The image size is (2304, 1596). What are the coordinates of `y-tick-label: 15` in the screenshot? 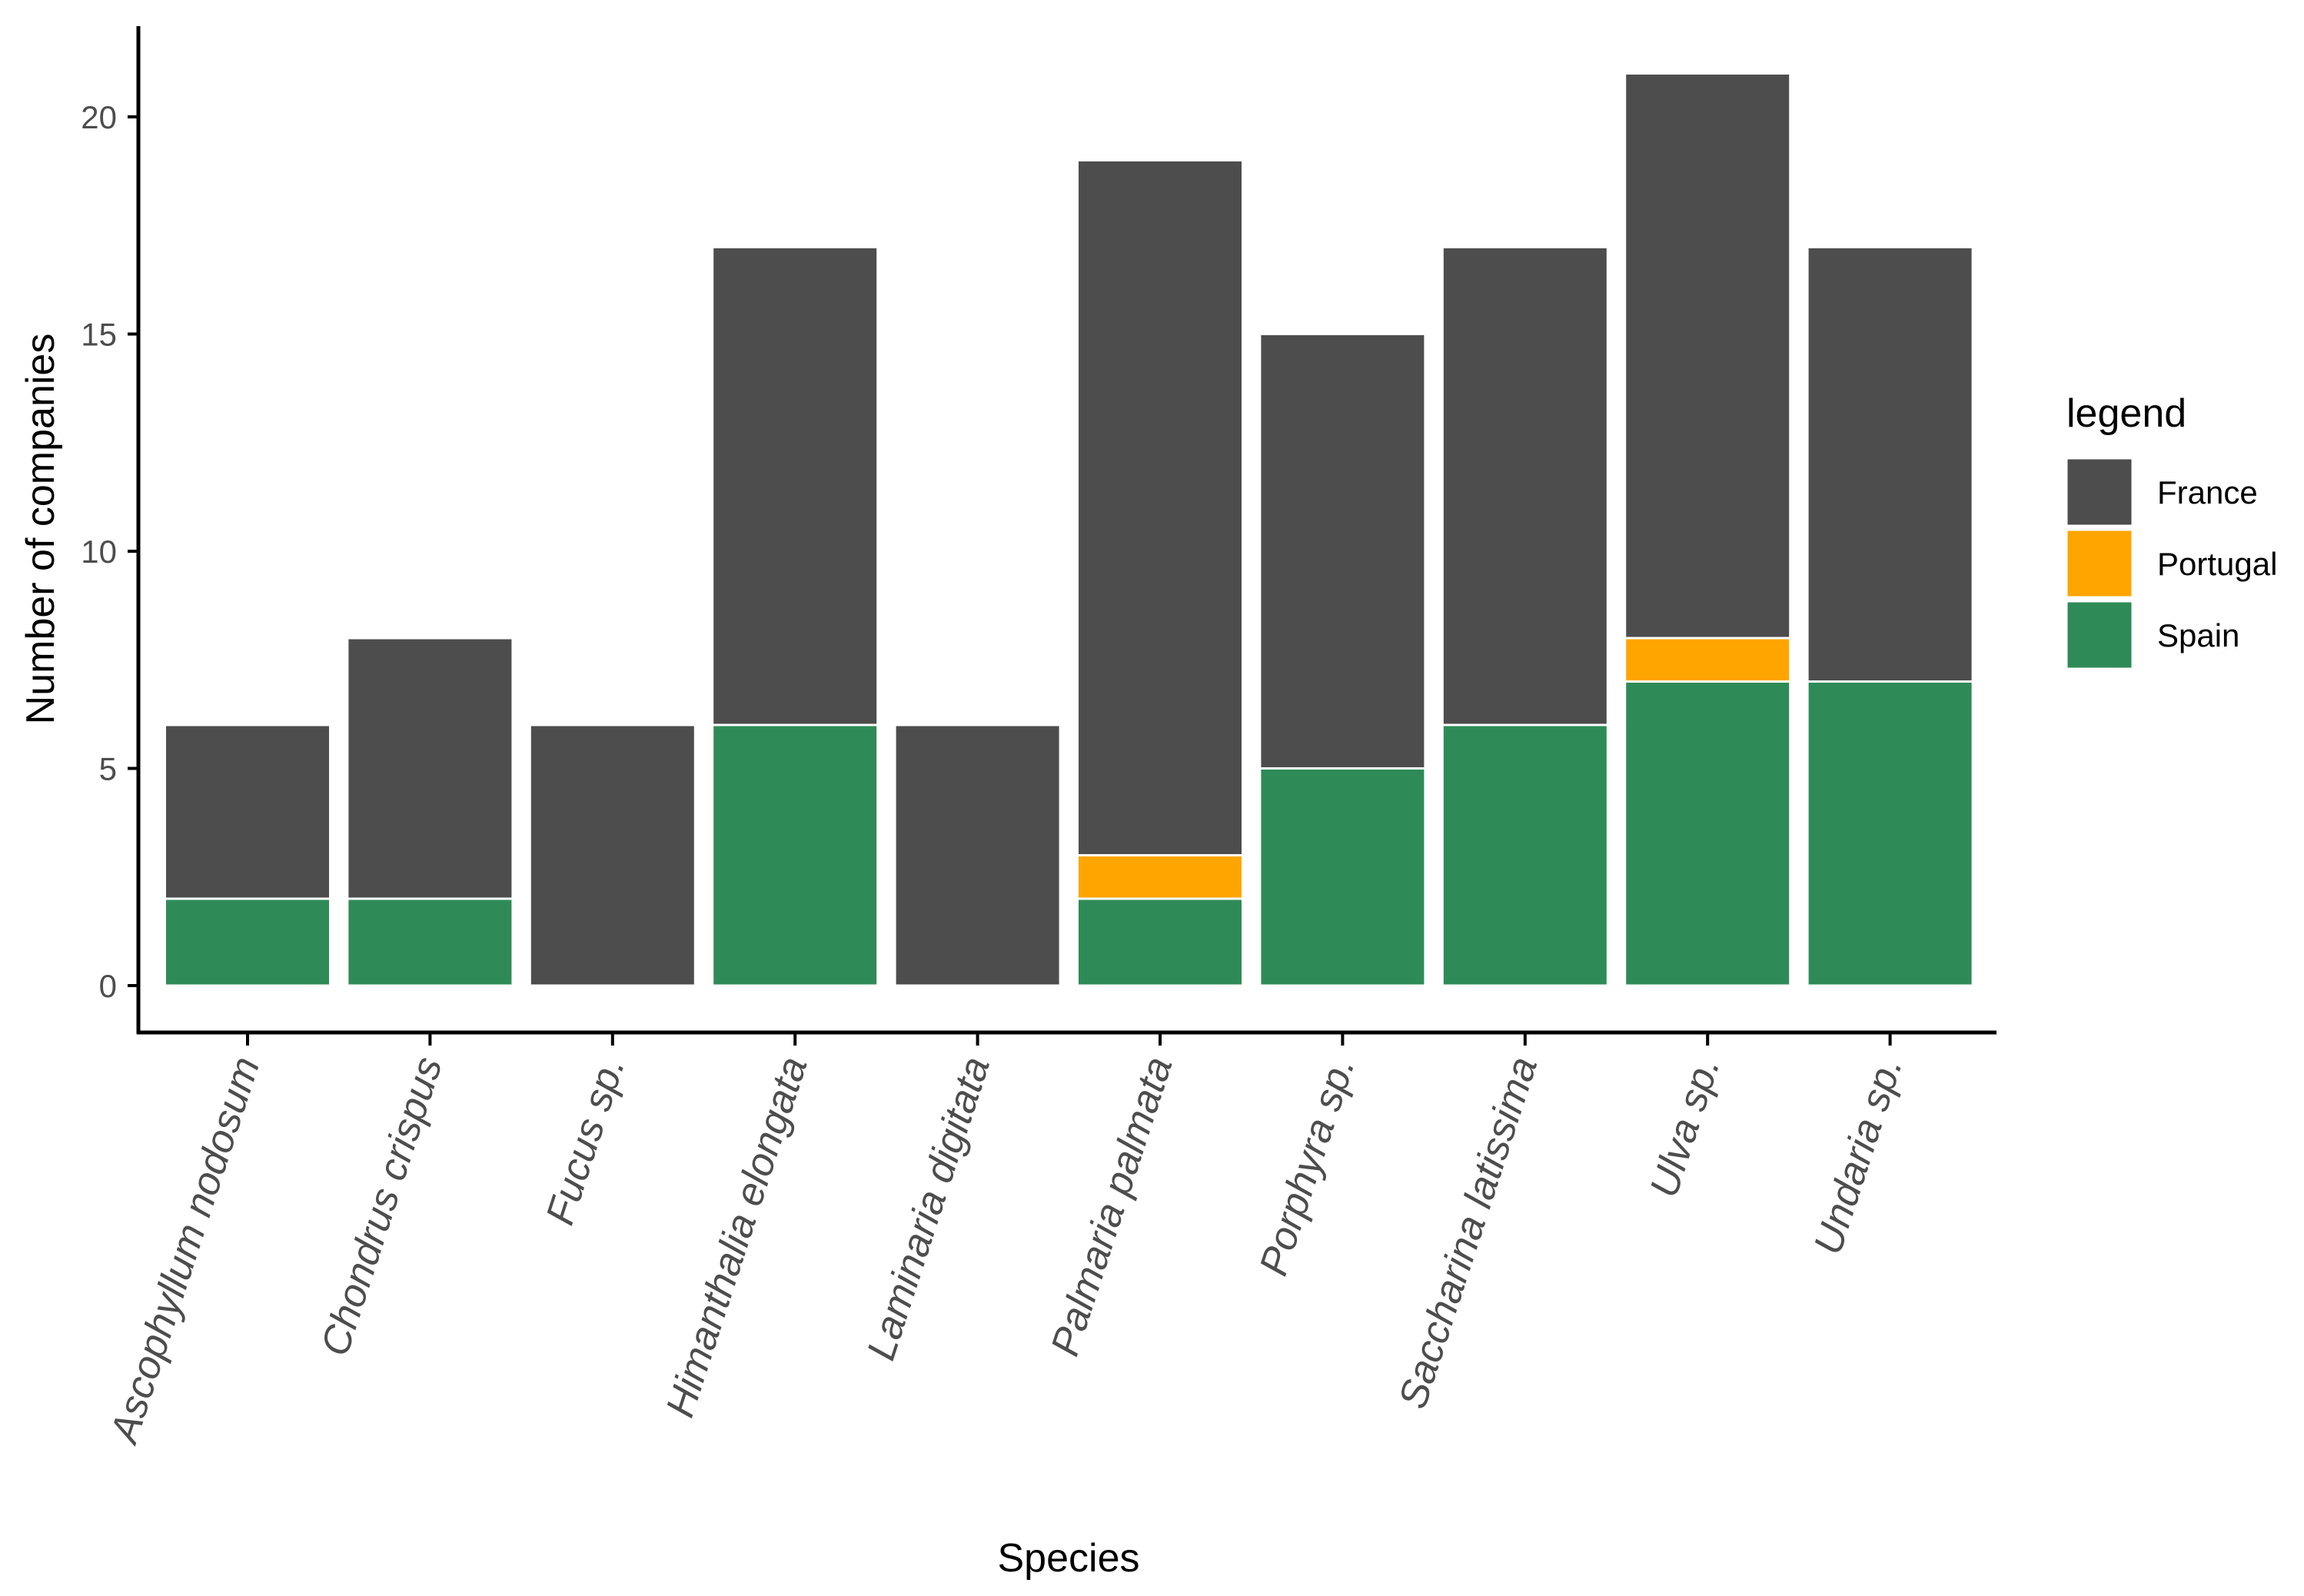 It's located at (99, 335).